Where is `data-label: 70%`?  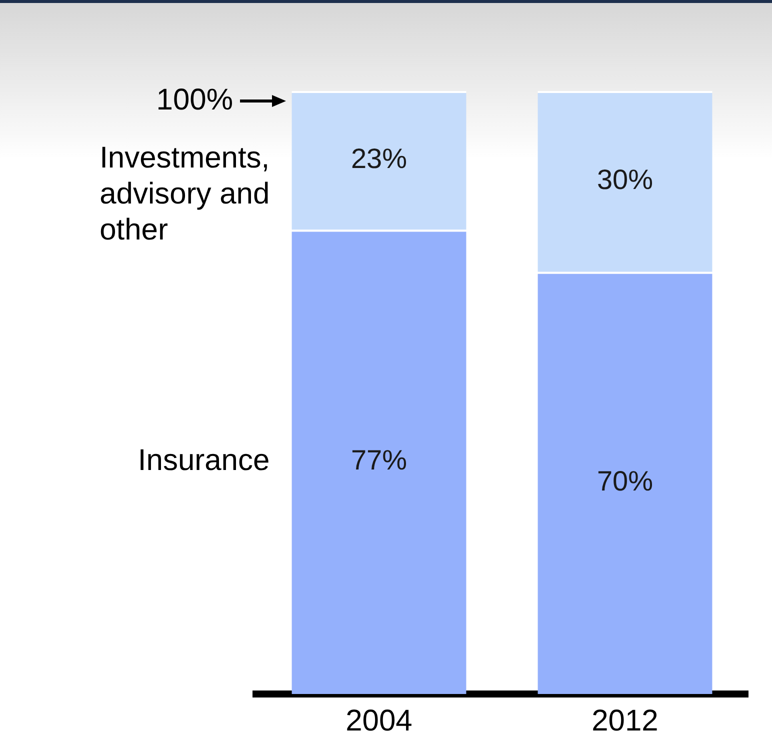 data-label: 70% is located at coordinates (625, 481).